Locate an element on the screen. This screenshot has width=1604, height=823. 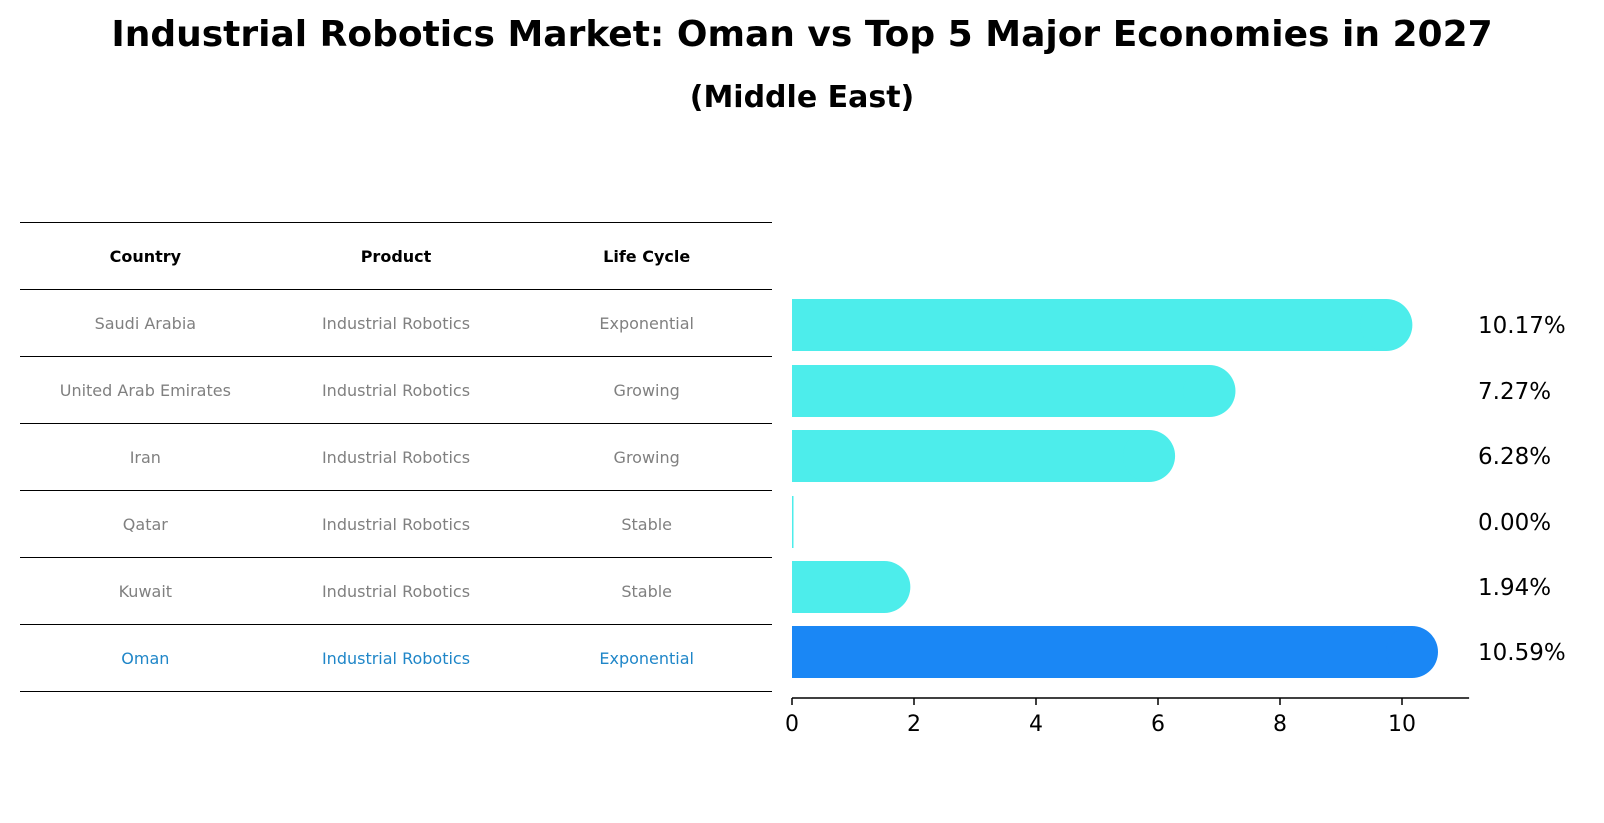
cell-country: United Arab Emirates is located at coordinates (145, 390).